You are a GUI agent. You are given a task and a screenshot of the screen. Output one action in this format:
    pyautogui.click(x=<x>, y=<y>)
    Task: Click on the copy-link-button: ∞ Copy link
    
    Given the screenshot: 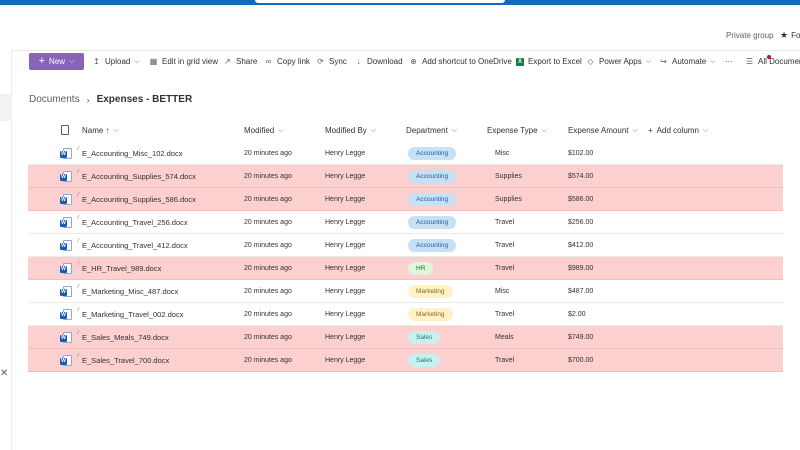 What is the action you would take?
    pyautogui.click(x=287, y=61)
    